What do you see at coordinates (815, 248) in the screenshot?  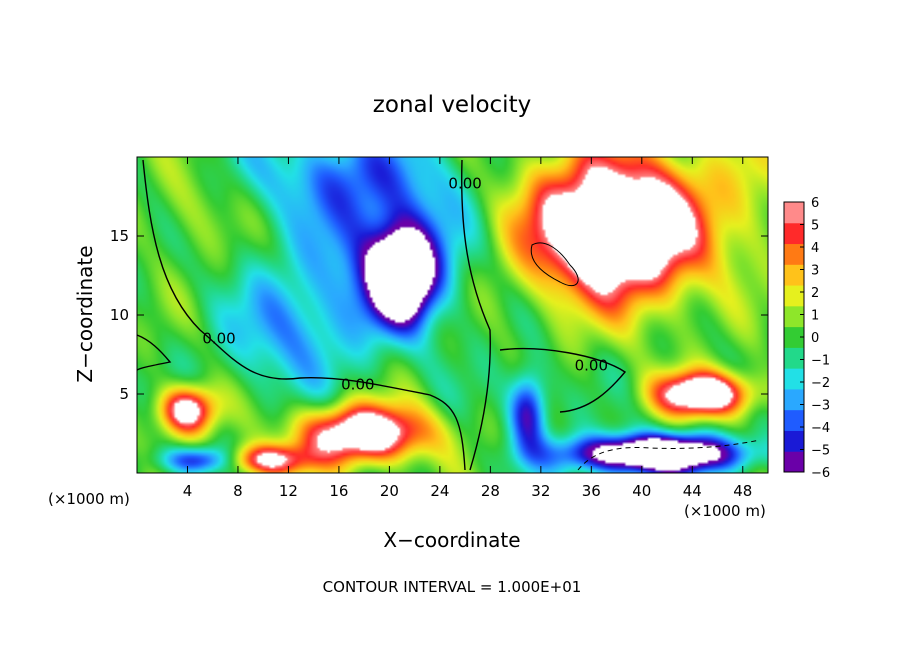 I see `colorbar-tick-label: 4` at bounding box center [815, 248].